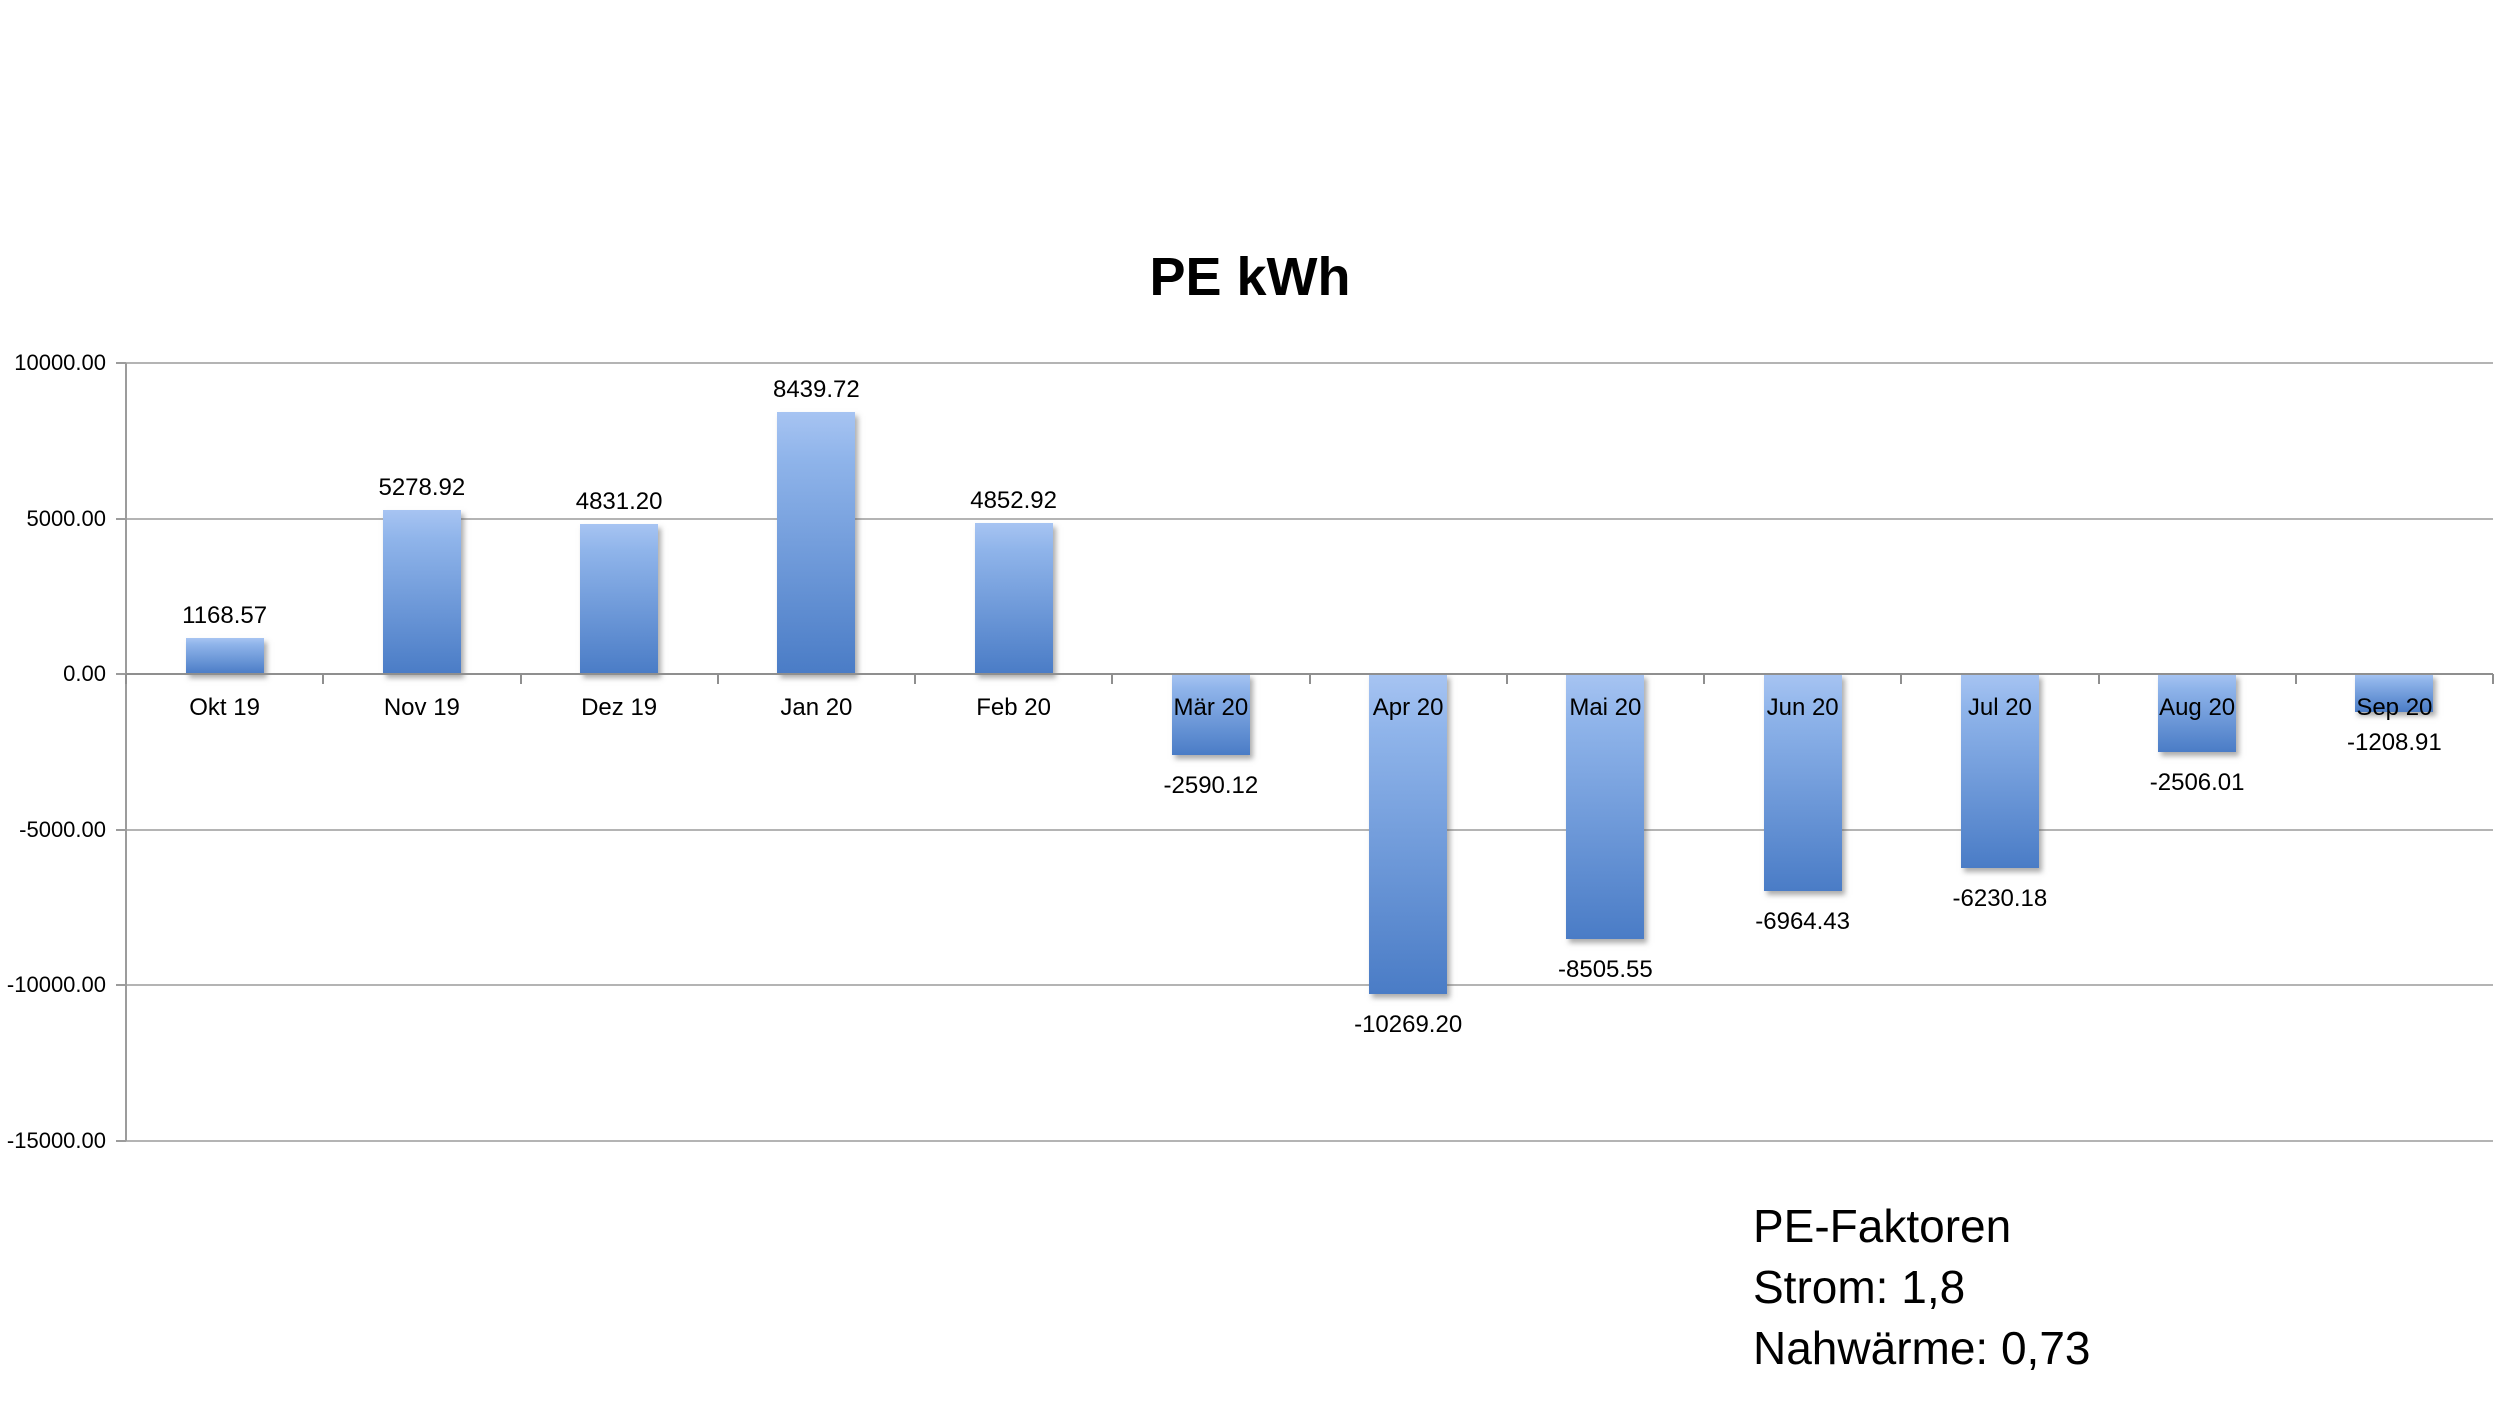  Describe the element at coordinates (619, 708) in the screenshot. I see `category-label: Dez 19` at that location.